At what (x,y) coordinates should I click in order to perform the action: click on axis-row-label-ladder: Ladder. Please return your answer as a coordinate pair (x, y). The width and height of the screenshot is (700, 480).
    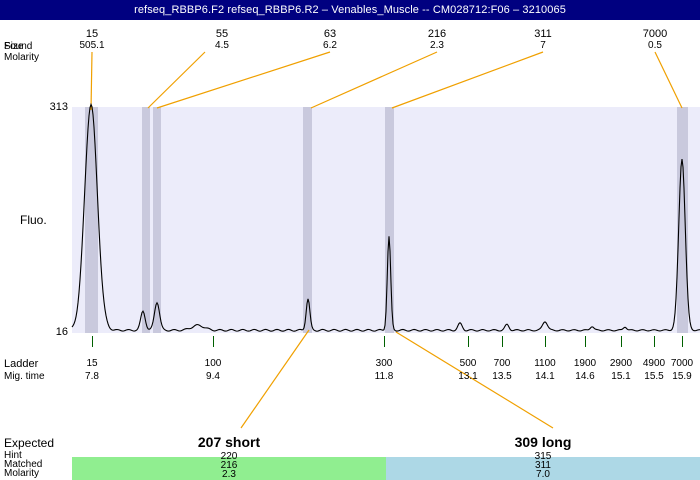
    Looking at the image, I should click on (21, 364).